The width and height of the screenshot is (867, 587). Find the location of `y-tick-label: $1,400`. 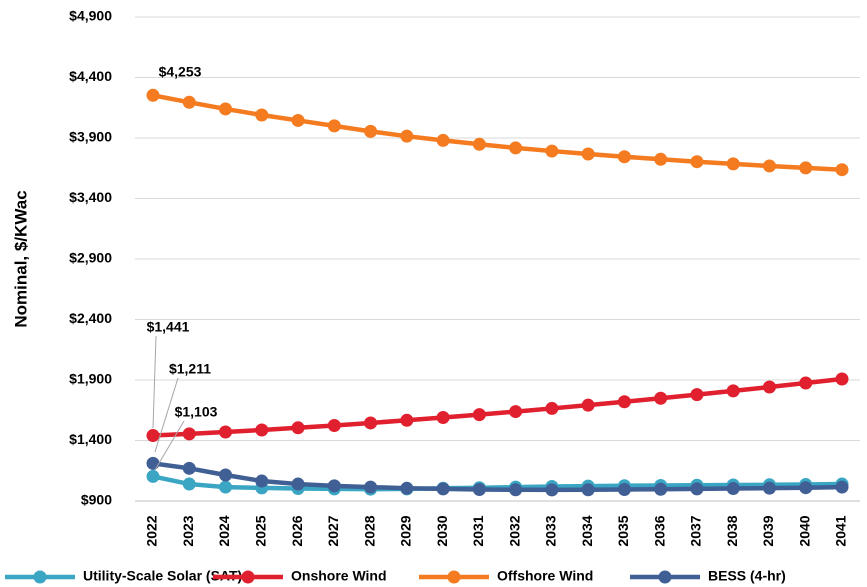

y-tick-label: $1,400 is located at coordinates (90, 439).